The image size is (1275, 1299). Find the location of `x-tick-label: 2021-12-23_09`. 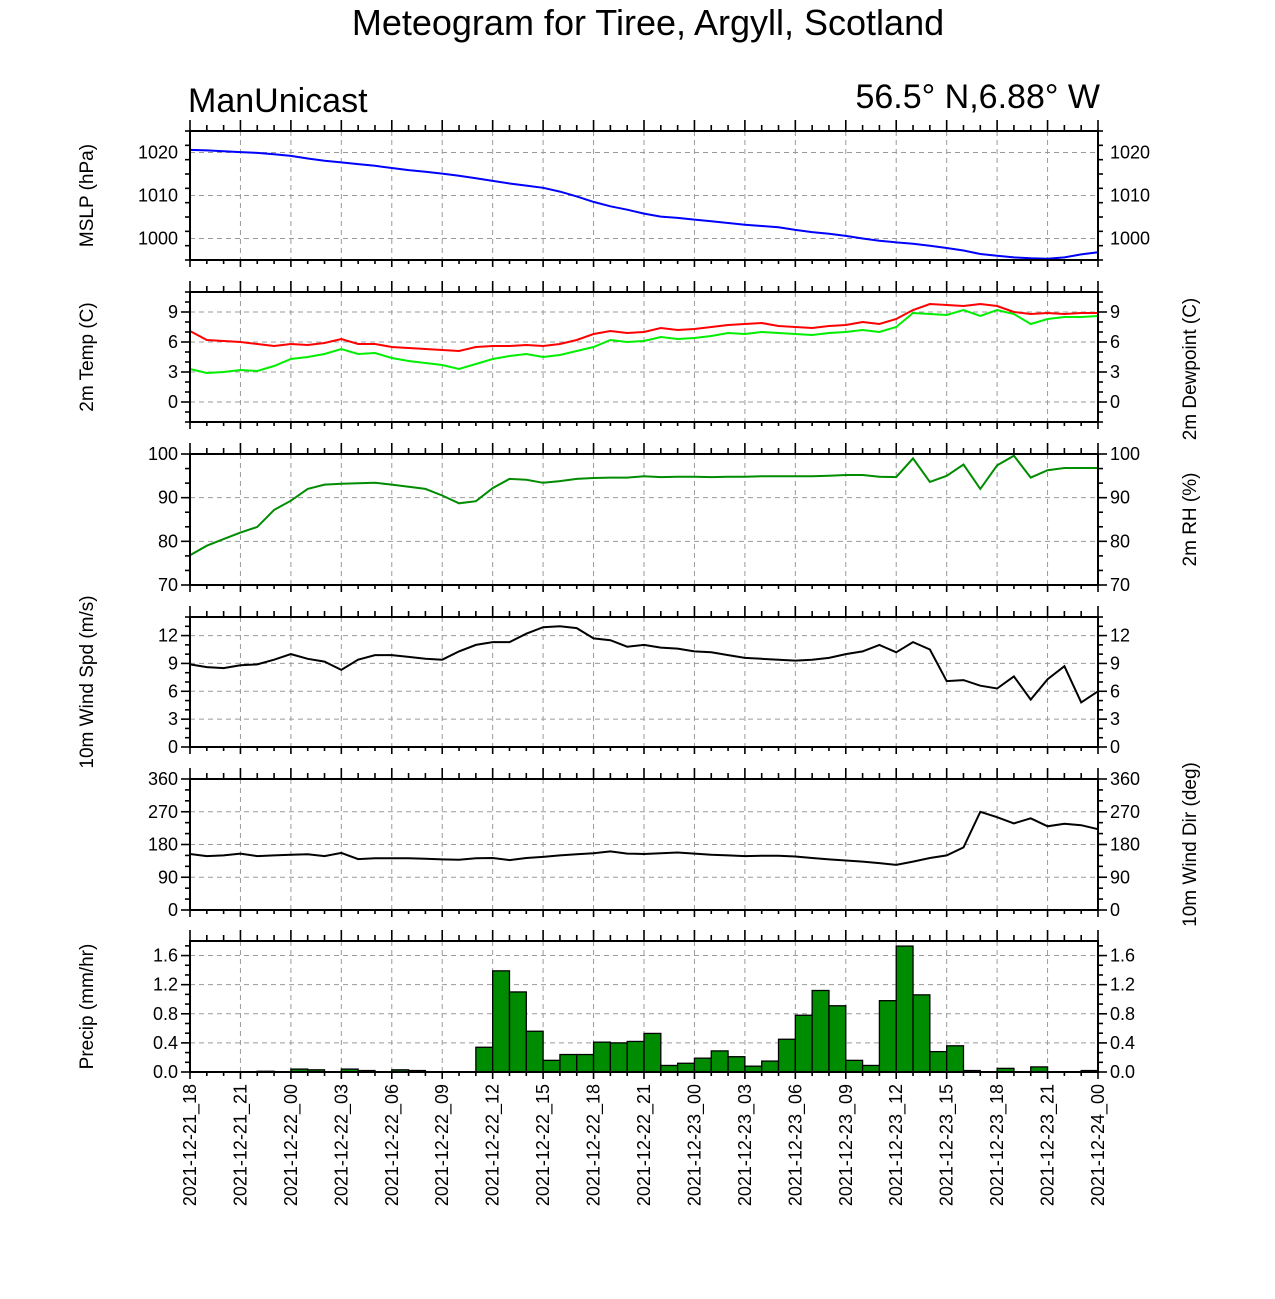

x-tick-label: 2021-12-23_09 is located at coordinates (846, 1145).